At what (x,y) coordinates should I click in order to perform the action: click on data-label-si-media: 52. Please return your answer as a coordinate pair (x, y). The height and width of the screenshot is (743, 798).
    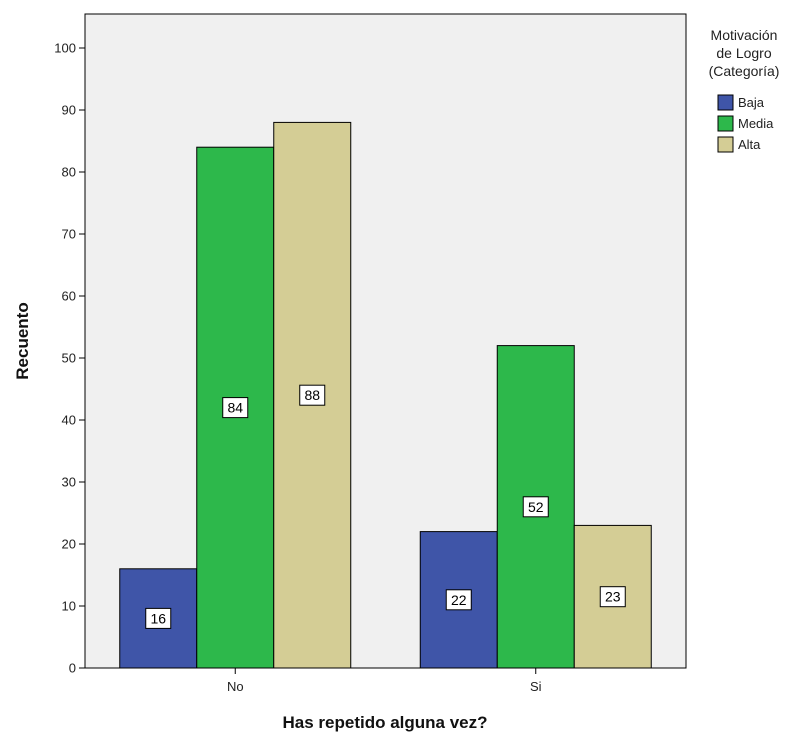
    Looking at the image, I should click on (536, 507).